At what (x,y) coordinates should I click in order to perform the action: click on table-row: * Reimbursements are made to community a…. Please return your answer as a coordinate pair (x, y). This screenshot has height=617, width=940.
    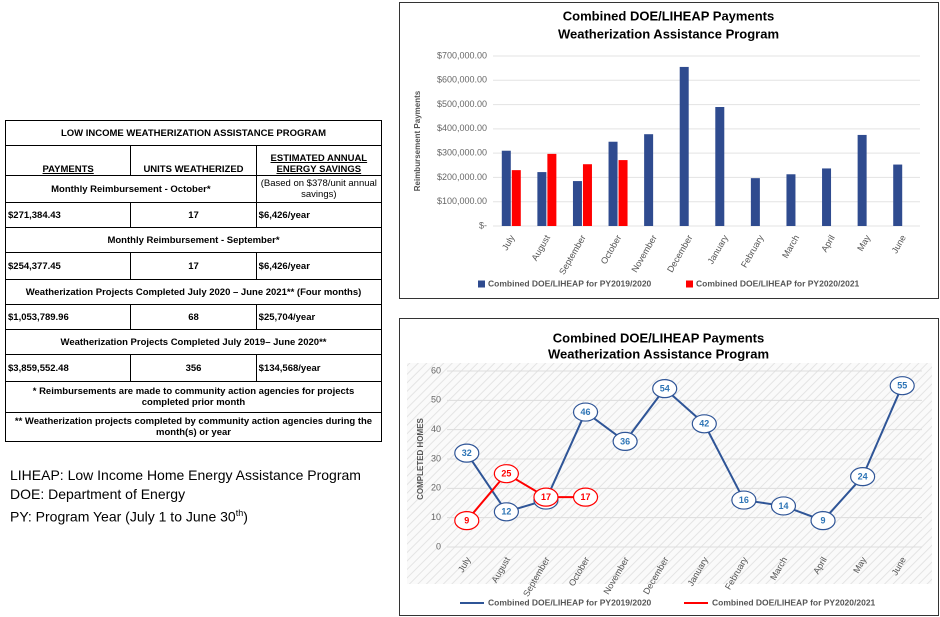
    Looking at the image, I should click on (193, 397).